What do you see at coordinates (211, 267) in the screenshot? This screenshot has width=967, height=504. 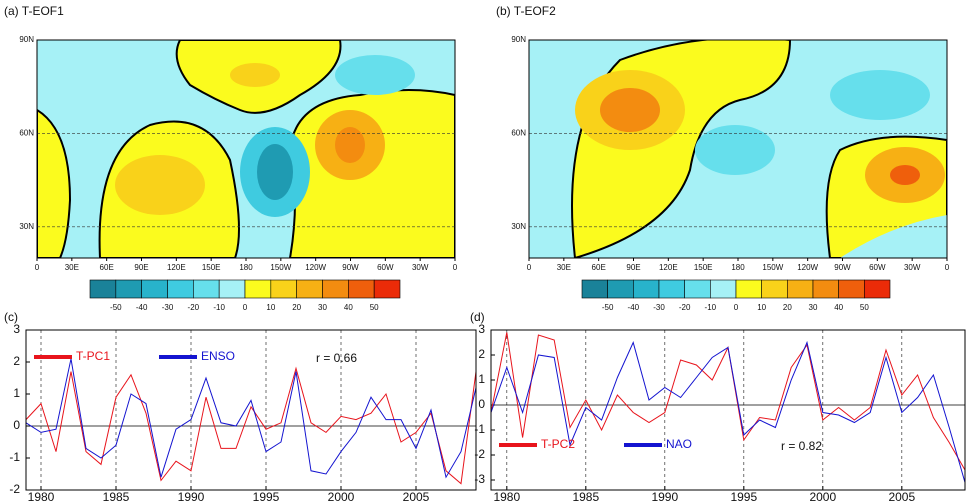 I see `x-tick-label: 150E` at bounding box center [211, 267].